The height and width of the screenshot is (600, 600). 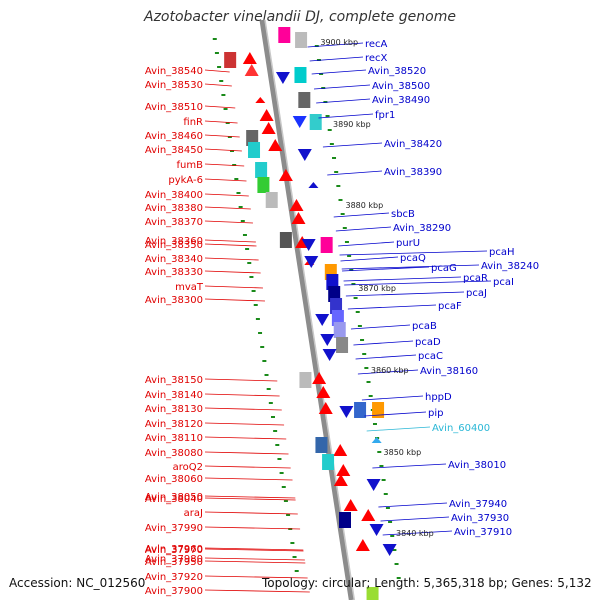 I want to click on gene-label-right: pcaH, so click(x=502, y=252).